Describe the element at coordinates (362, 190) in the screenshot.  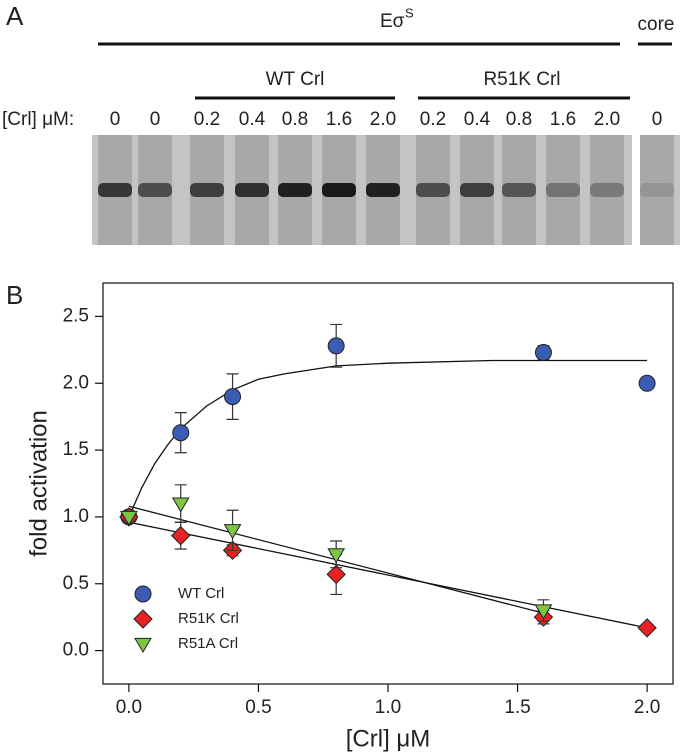
I see `gel-image` at that location.